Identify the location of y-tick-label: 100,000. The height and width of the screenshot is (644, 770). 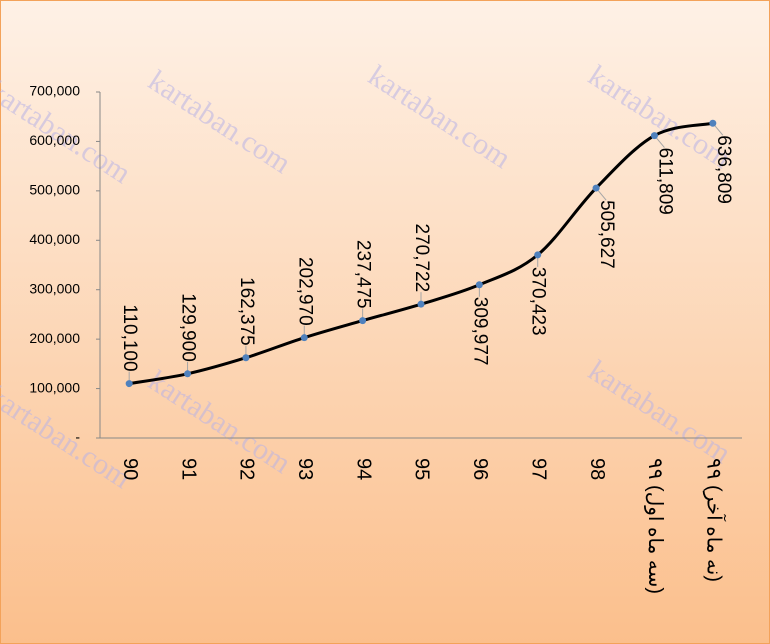
(54, 387).